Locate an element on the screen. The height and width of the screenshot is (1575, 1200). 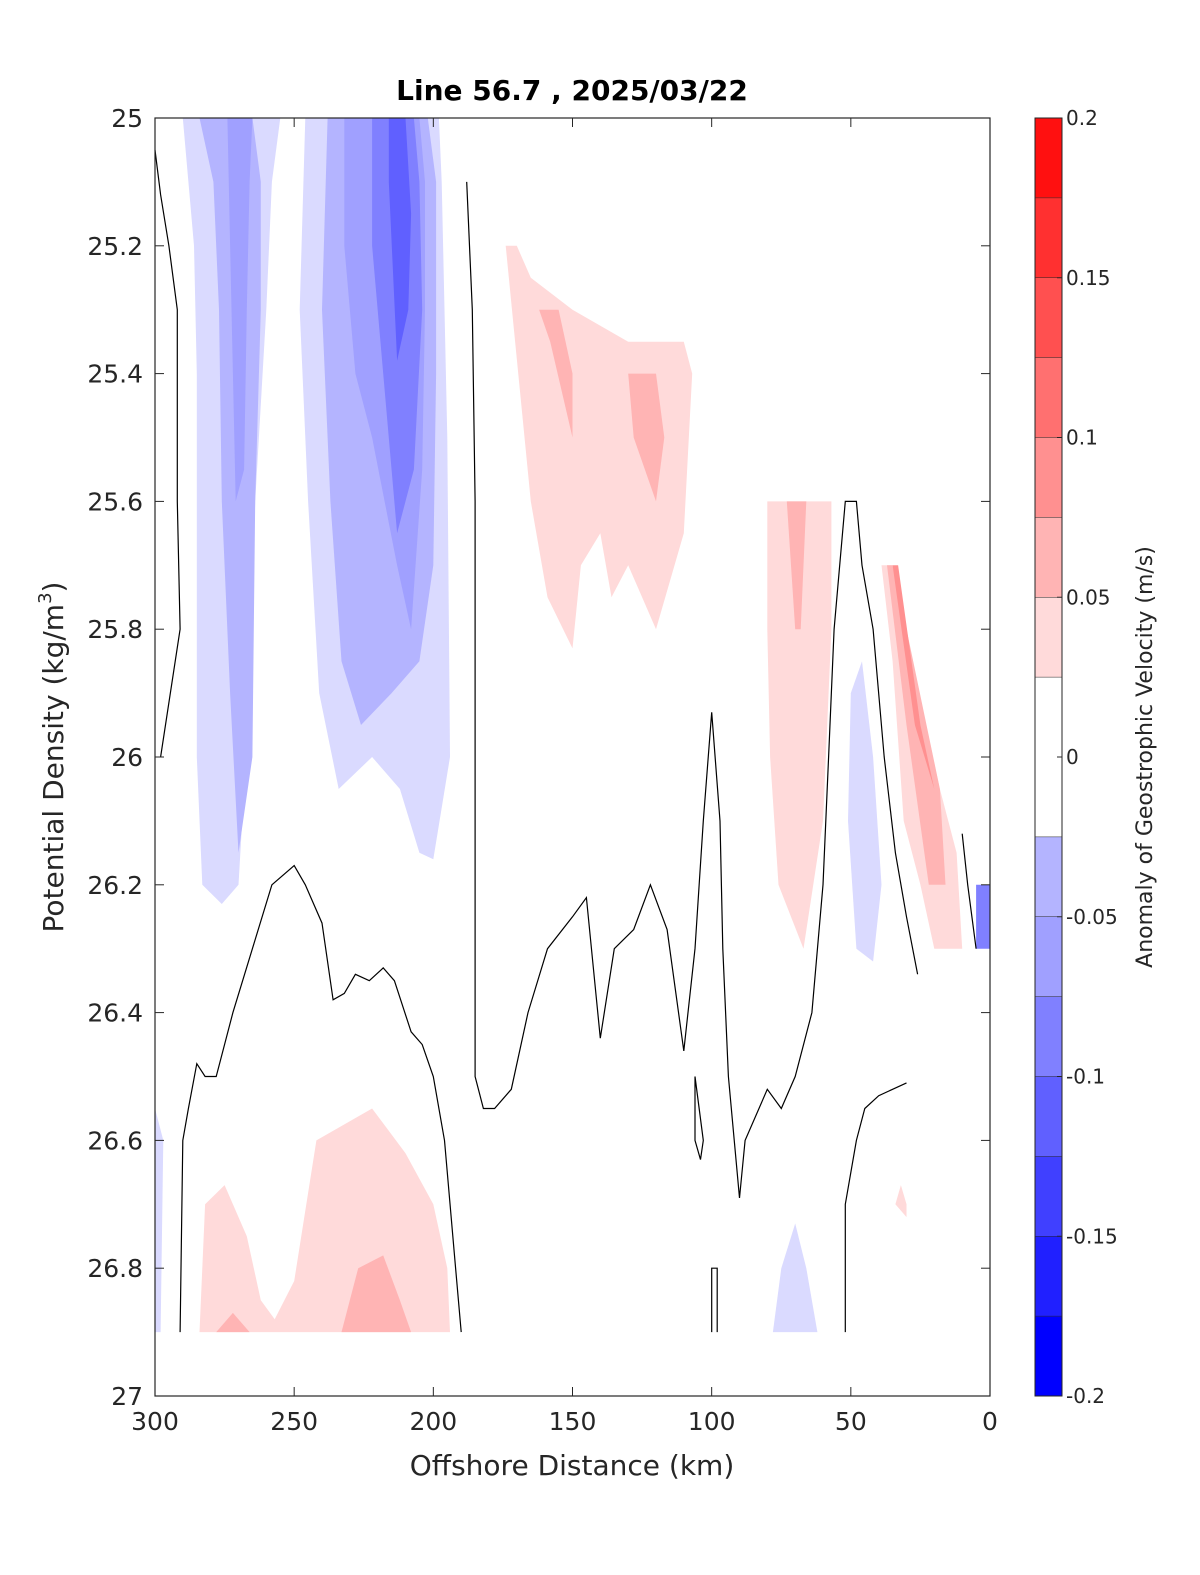
colorbar-tick-label-1: 0.15 is located at coordinates (1088, 278).